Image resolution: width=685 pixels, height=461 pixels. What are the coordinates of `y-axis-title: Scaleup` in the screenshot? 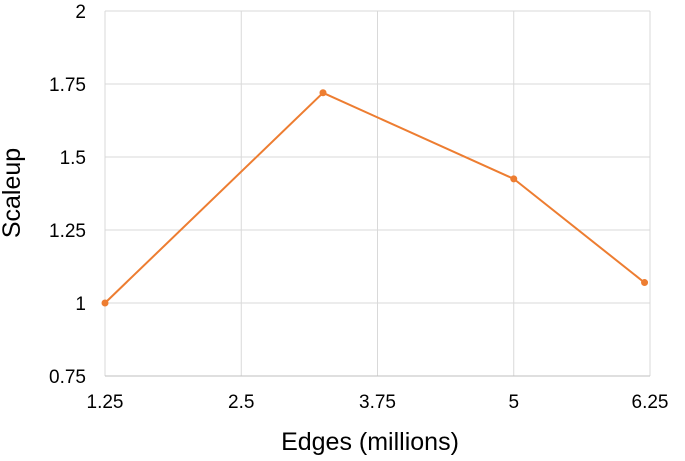 It's located at (13, 193).